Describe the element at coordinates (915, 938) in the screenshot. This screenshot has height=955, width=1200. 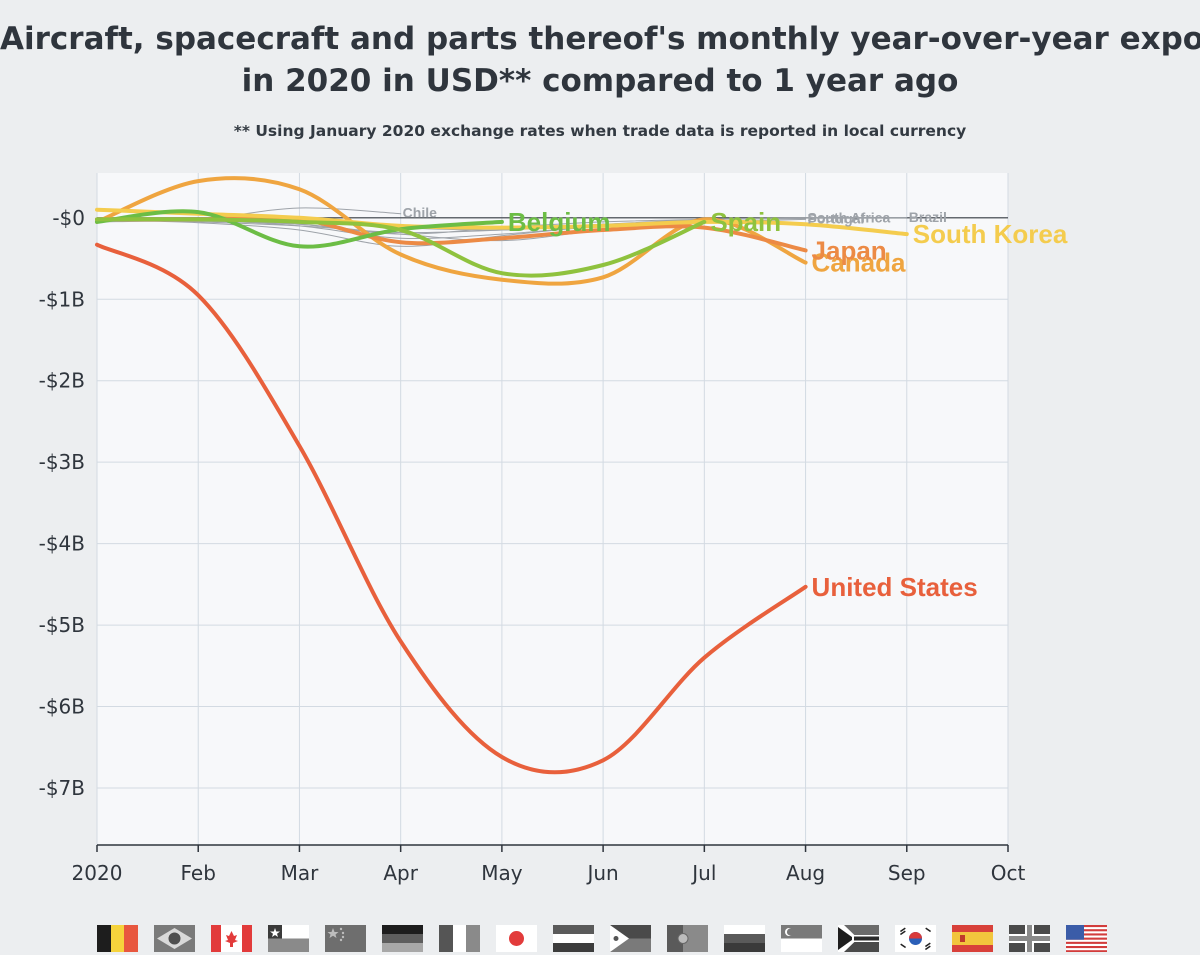
I see `south-korea-flag-icon` at that location.